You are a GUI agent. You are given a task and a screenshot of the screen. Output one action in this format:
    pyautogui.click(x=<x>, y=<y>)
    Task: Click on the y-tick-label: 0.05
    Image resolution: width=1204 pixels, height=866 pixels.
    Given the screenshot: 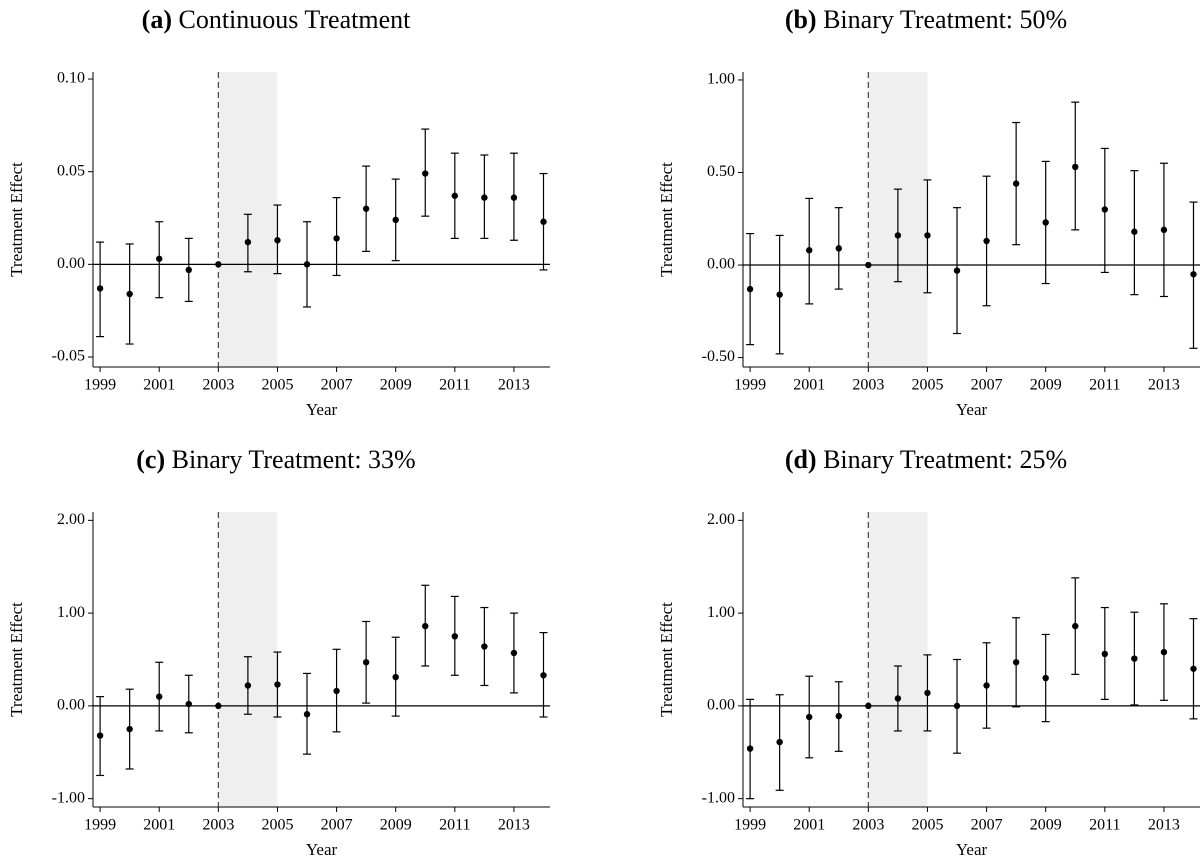 What is the action you would take?
    pyautogui.click(x=71, y=170)
    